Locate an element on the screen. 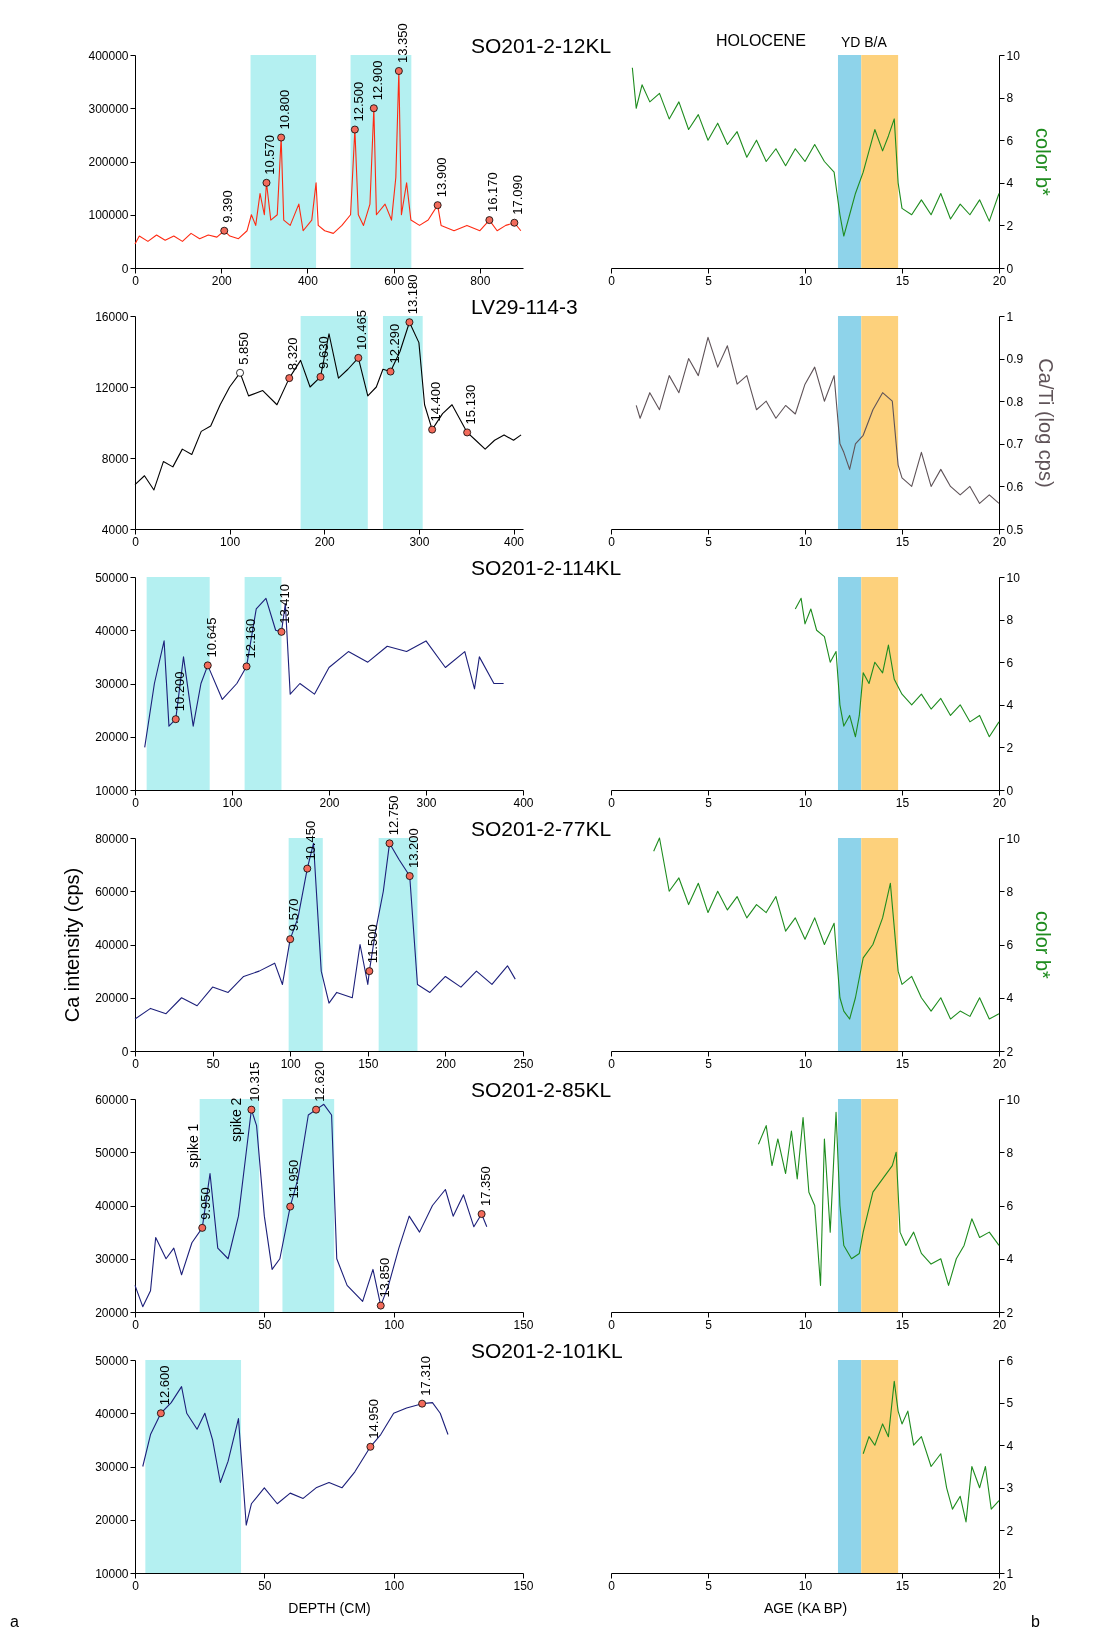 The height and width of the screenshot is (1642, 1112). annotation: 16.170 is located at coordinates (493, 192).